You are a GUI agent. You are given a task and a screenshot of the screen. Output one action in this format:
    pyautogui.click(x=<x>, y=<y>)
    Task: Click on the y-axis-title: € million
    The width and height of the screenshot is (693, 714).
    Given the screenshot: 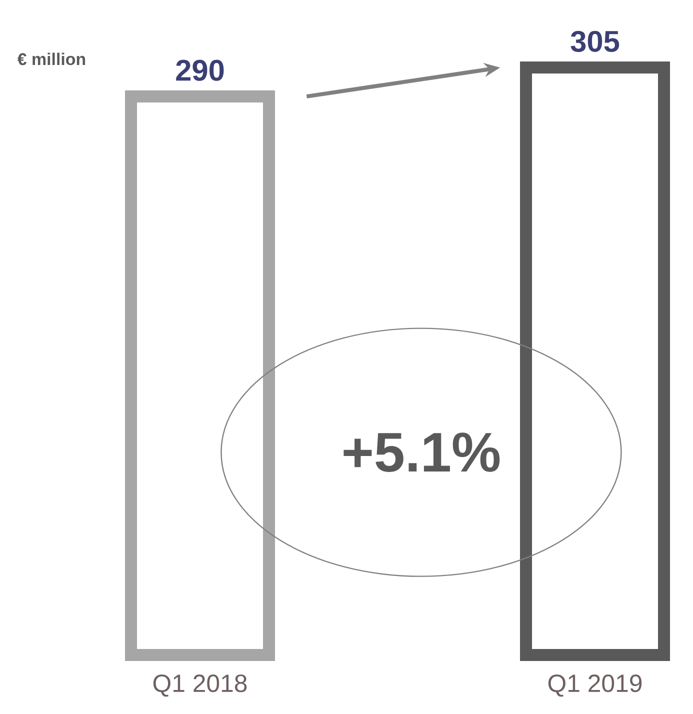 What is the action you would take?
    pyautogui.click(x=51, y=59)
    